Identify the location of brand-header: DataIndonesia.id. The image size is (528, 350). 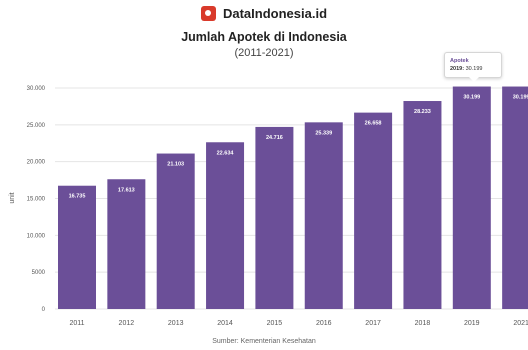
(264, 13).